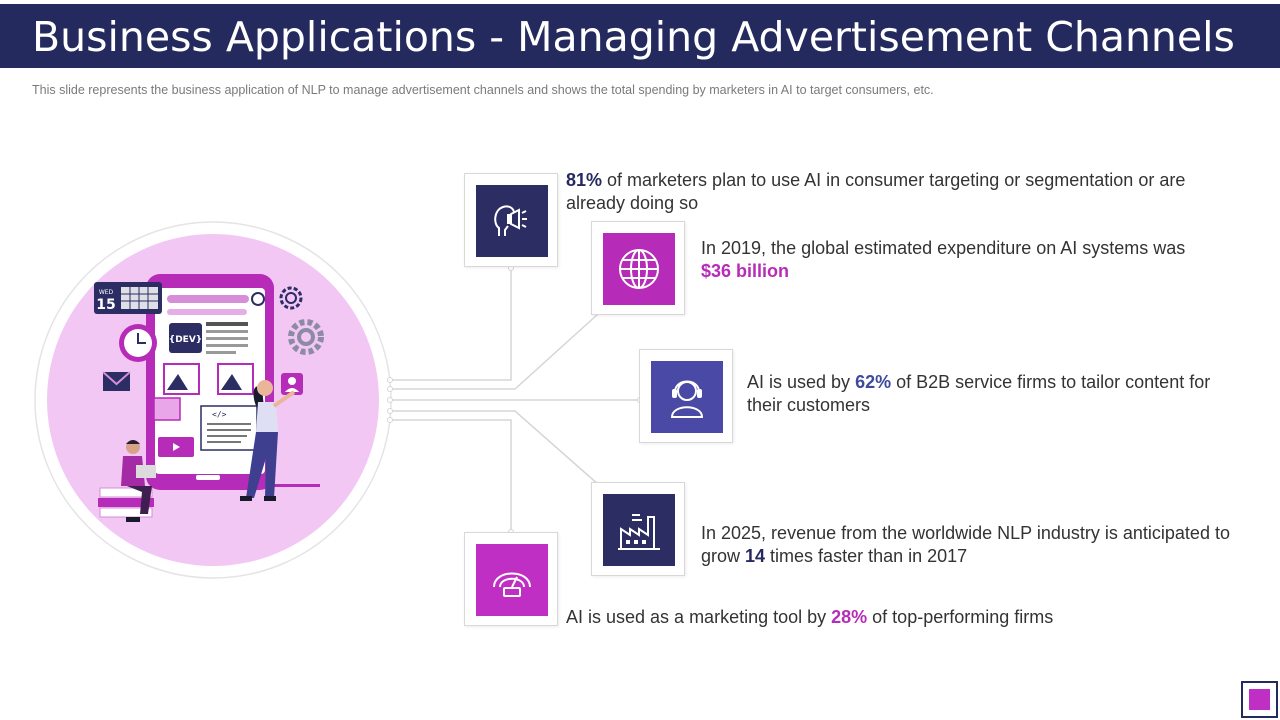 Image resolution: width=1280 pixels, height=720 pixels. I want to click on stat-3-icon-tile, so click(687, 397).